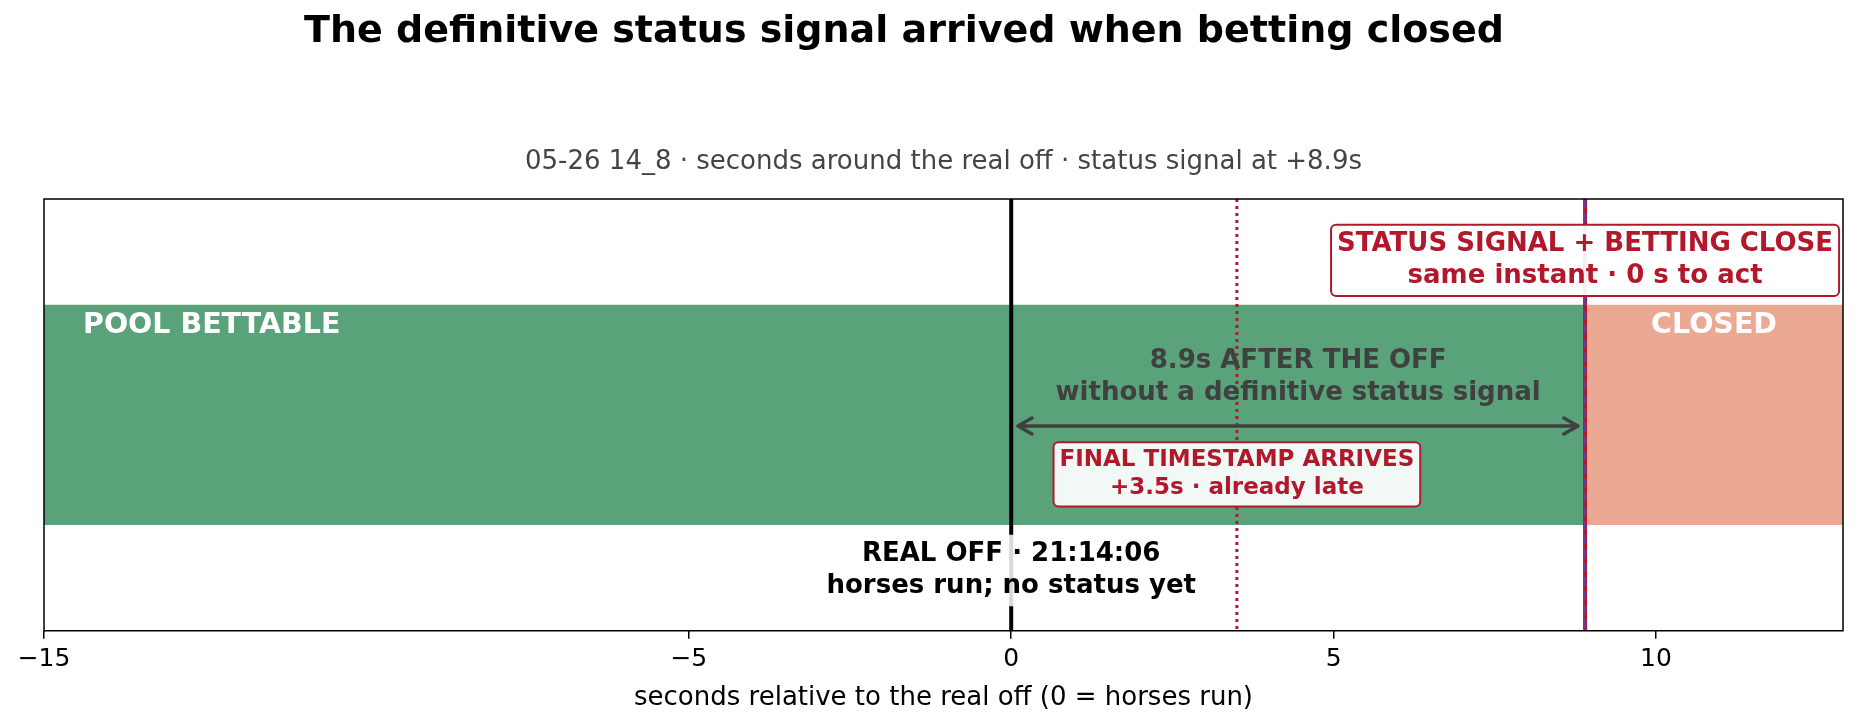 This screenshot has width=1860, height=724. What do you see at coordinates (1333, 658) in the screenshot?
I see `x-tick-label: 5` at bounding box center [1333, 658].